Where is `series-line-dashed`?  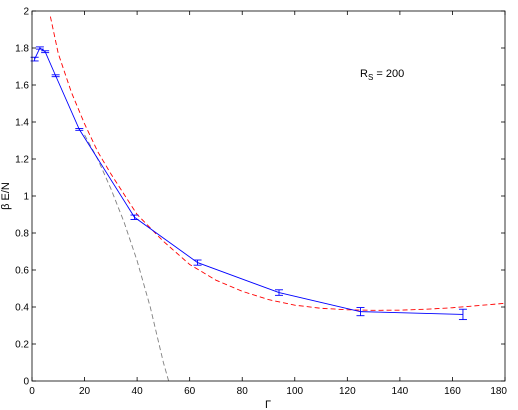 series-line-dashed is located at coordinates (127, 257).